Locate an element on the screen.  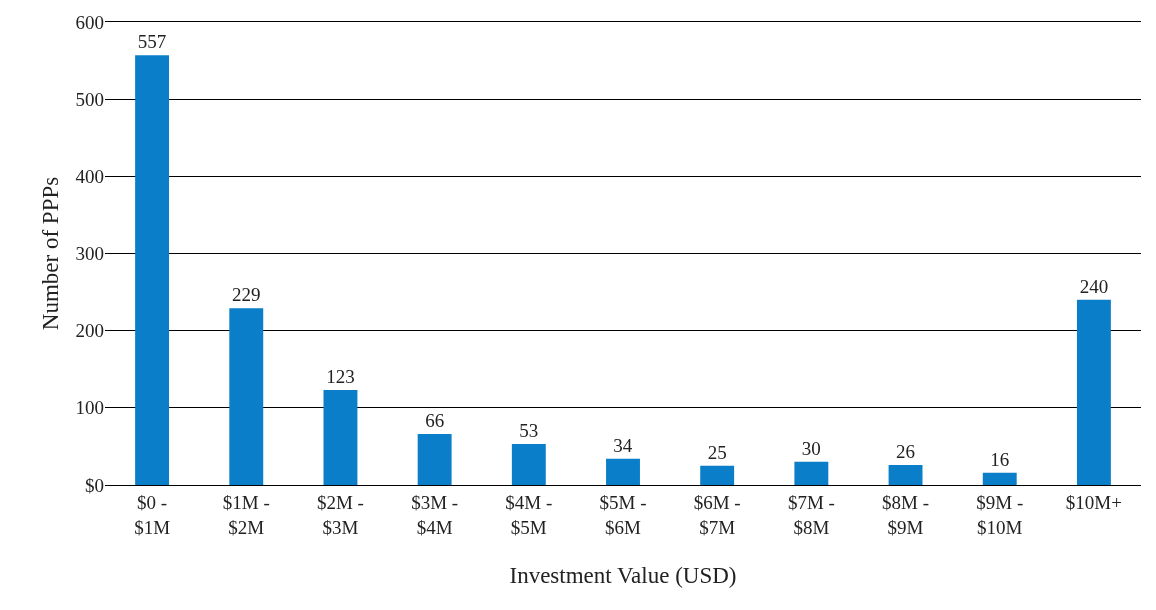
y-tick-label: 300 is located at coordinates (89, 254).